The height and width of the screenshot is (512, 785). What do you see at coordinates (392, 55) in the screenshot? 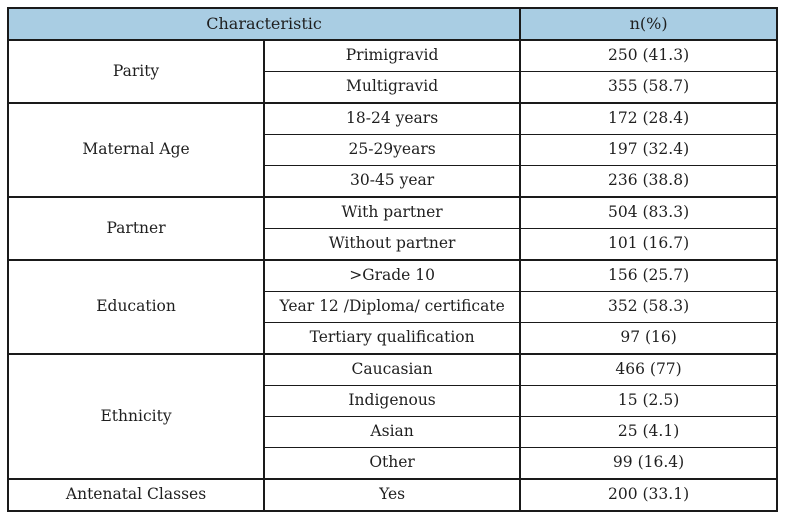
I see `subcategory-cell: Primigravid` at bounding box center [392, 55].